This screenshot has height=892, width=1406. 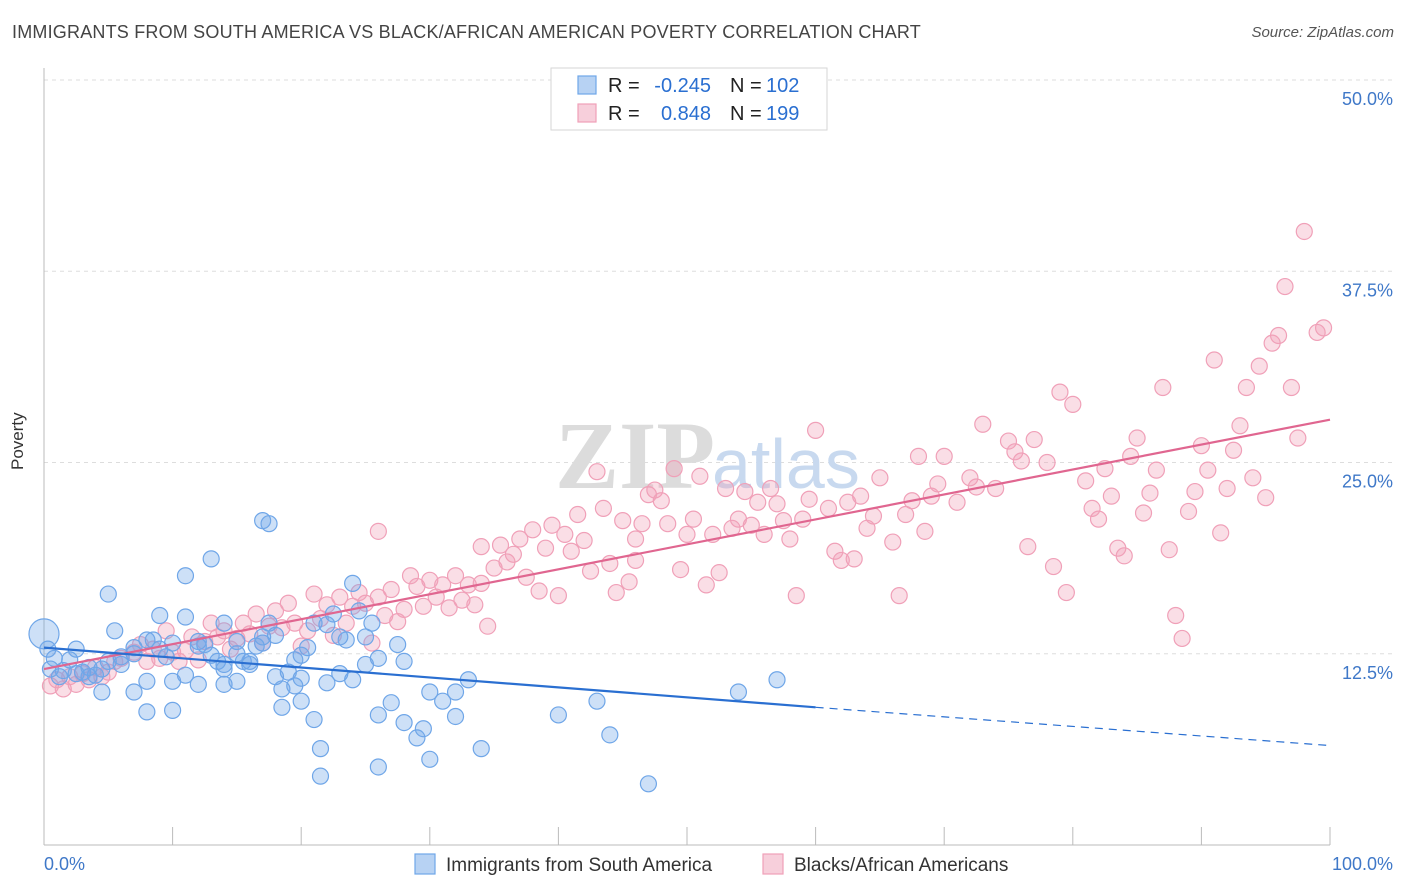 What do you see at coordinates (579, 865) in the screenshot?
I see `legend-label: Immigrants from South America` at bounding box center [579, 865].